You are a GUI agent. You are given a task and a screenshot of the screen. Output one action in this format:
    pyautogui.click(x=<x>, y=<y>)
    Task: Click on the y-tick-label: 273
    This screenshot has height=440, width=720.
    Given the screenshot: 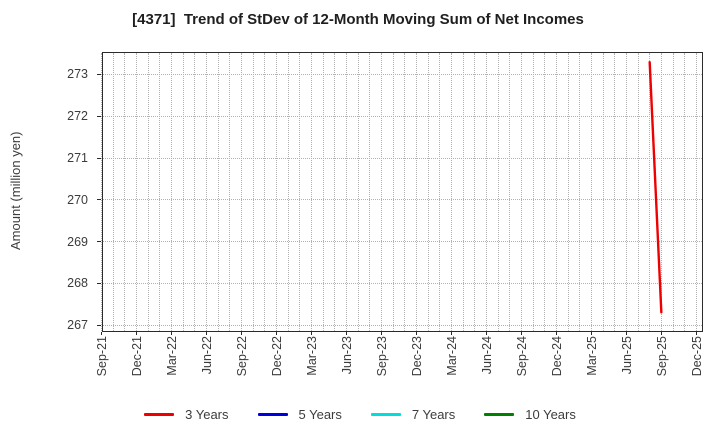 What is the action you would take?
    pyautogui.click(x=77, y=74)
    